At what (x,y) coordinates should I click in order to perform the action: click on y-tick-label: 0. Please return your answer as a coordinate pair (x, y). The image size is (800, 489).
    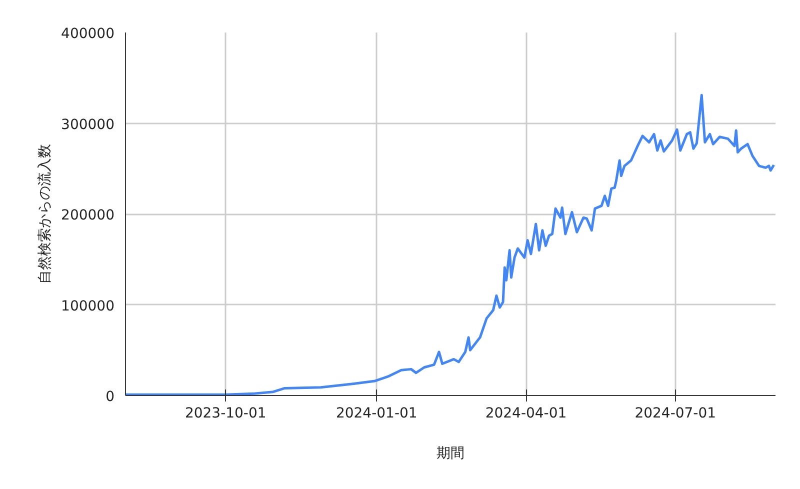
    Looking at the image, I should click on (110, 397).